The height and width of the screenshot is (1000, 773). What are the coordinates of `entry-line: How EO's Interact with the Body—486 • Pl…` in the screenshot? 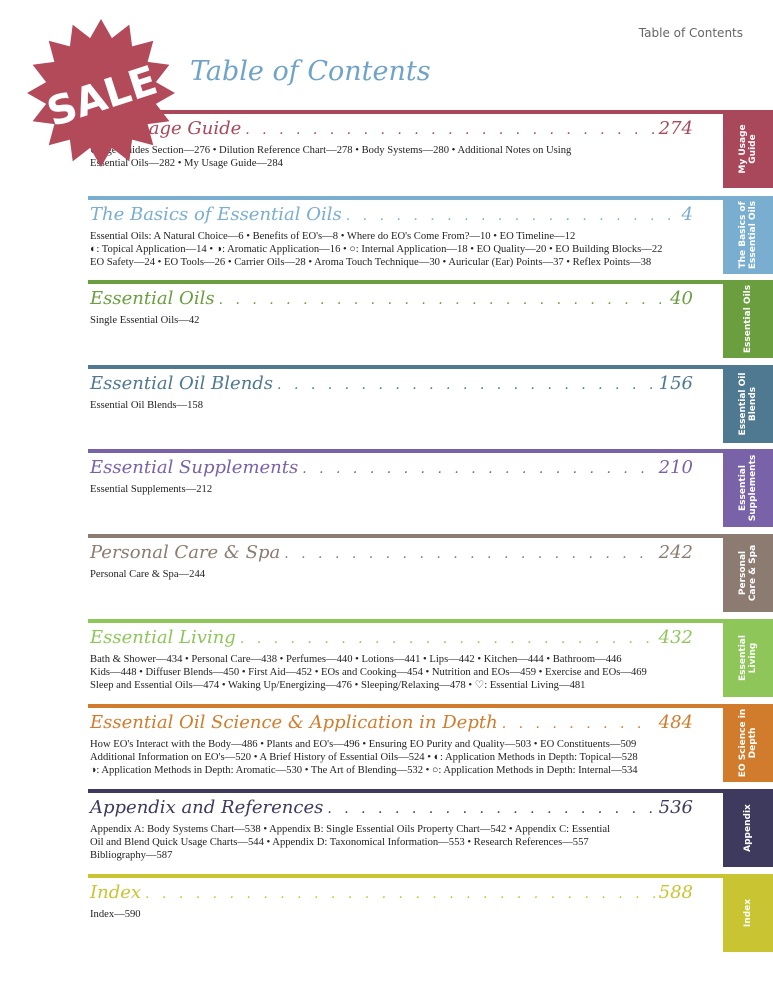 It's located at (363, 744).